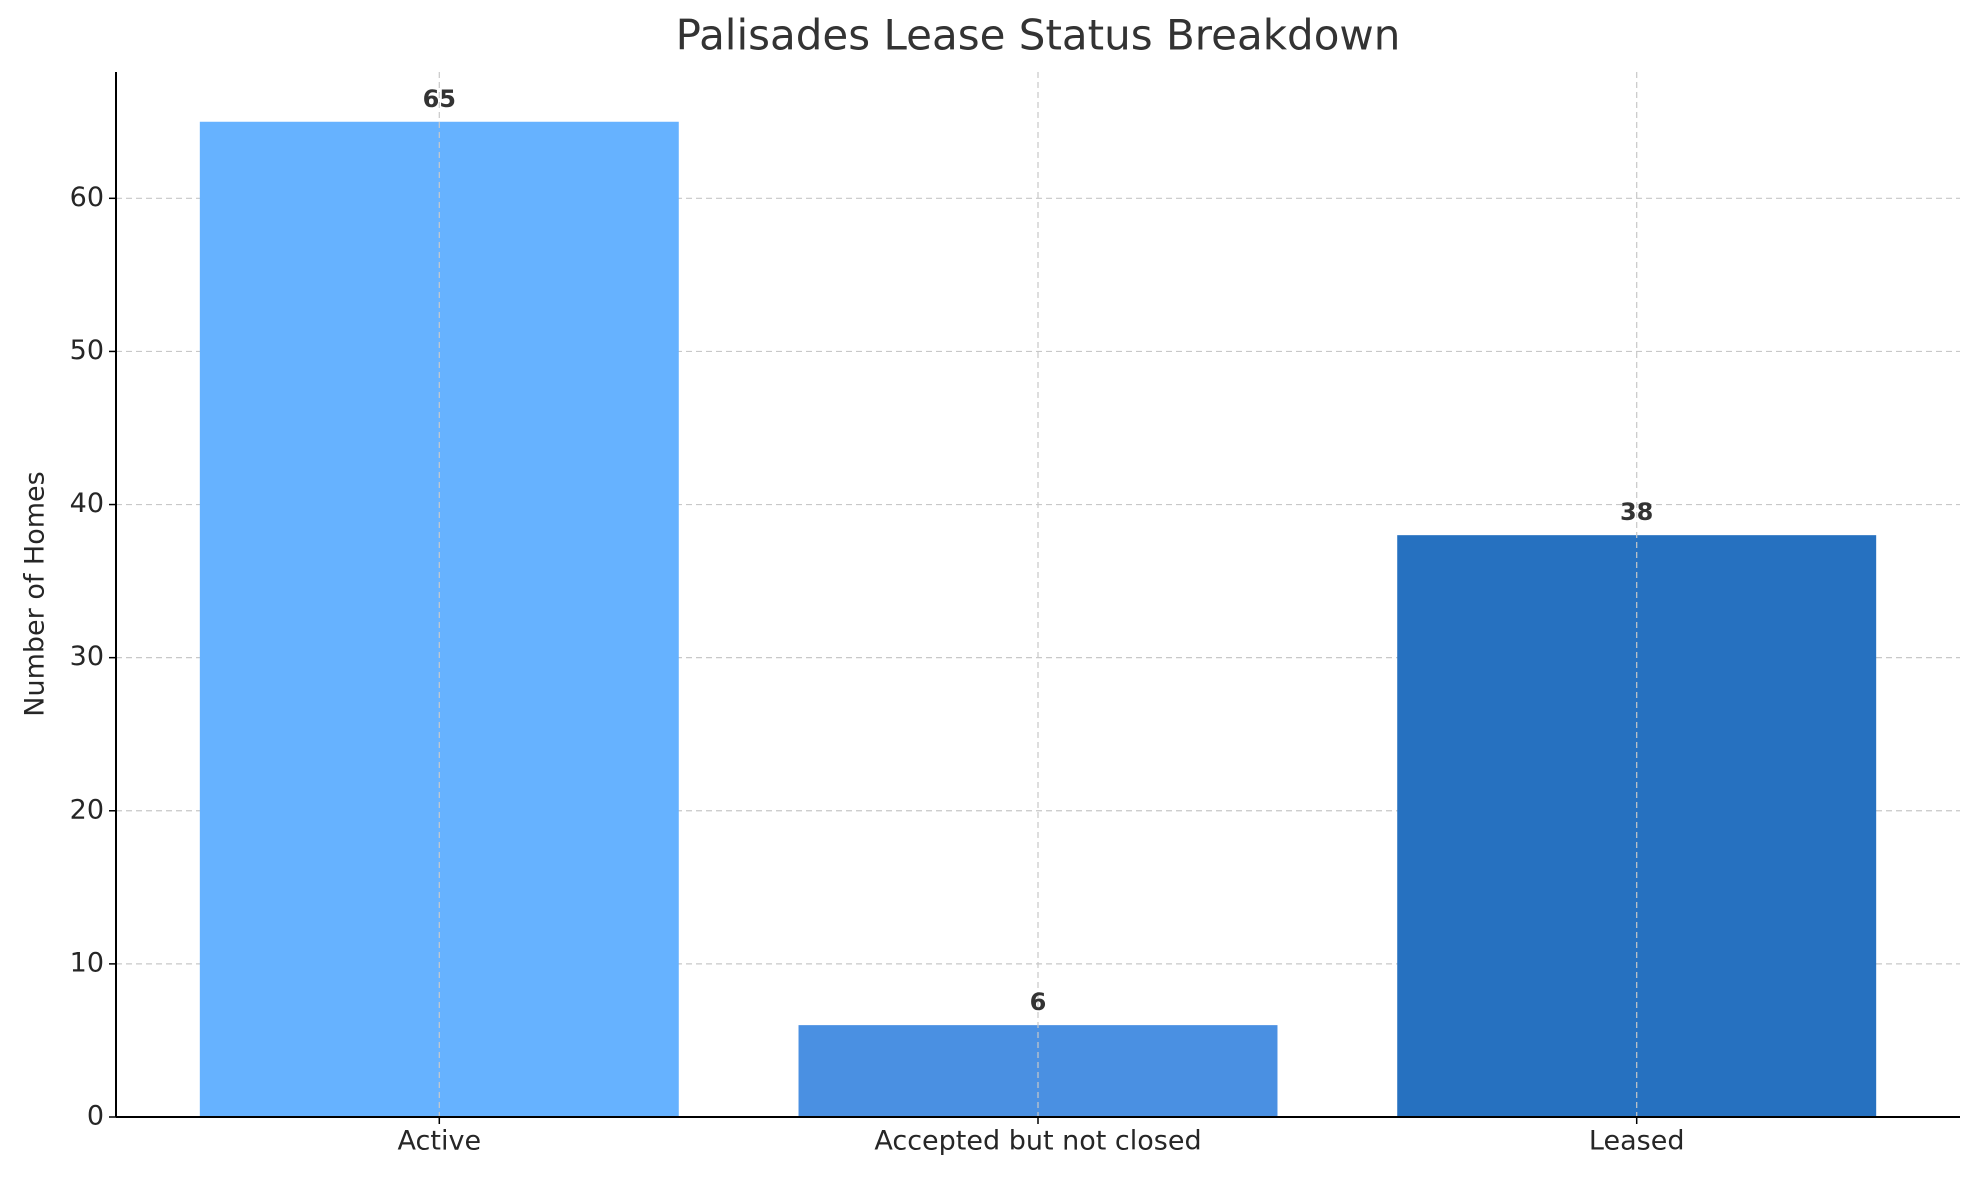  Describe the element at coordinates (87, 809) in the screenshot. I see `y-tick-label: 20` at that location.